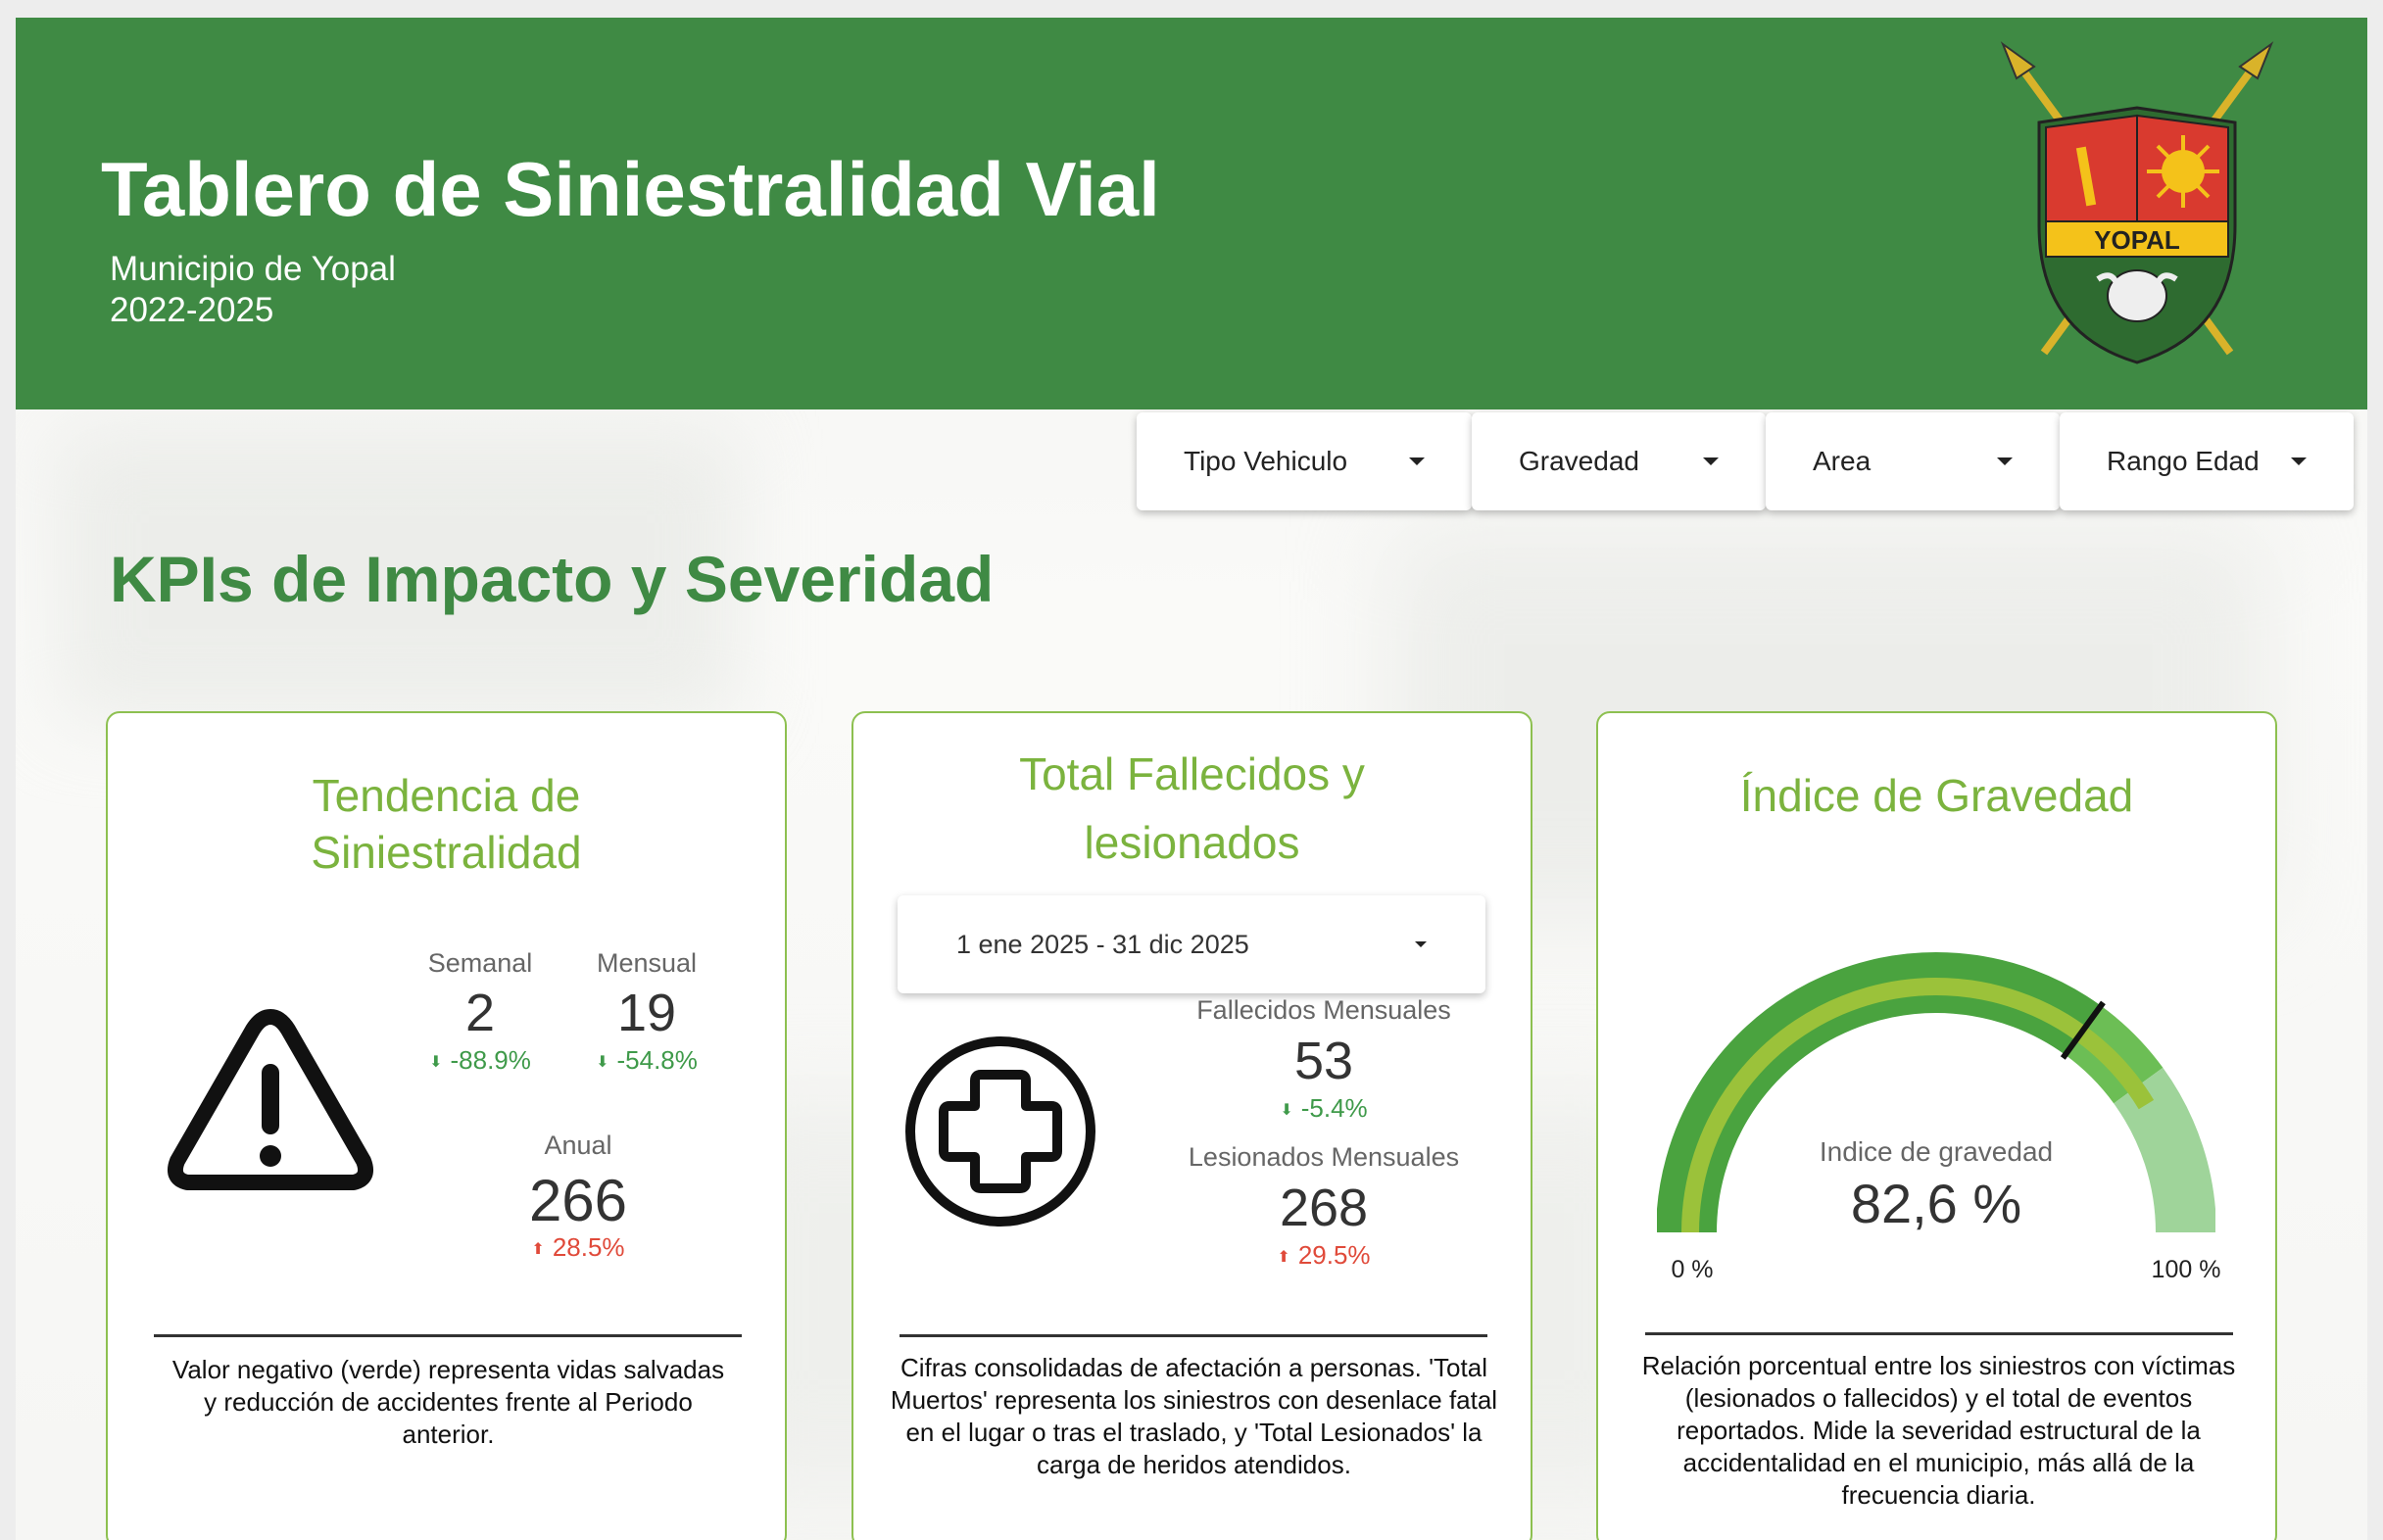  Describe the element at coordinates (1192, 808) in the screenshot. I see `card-title: Total Fallecidos y lesionados` at that location.